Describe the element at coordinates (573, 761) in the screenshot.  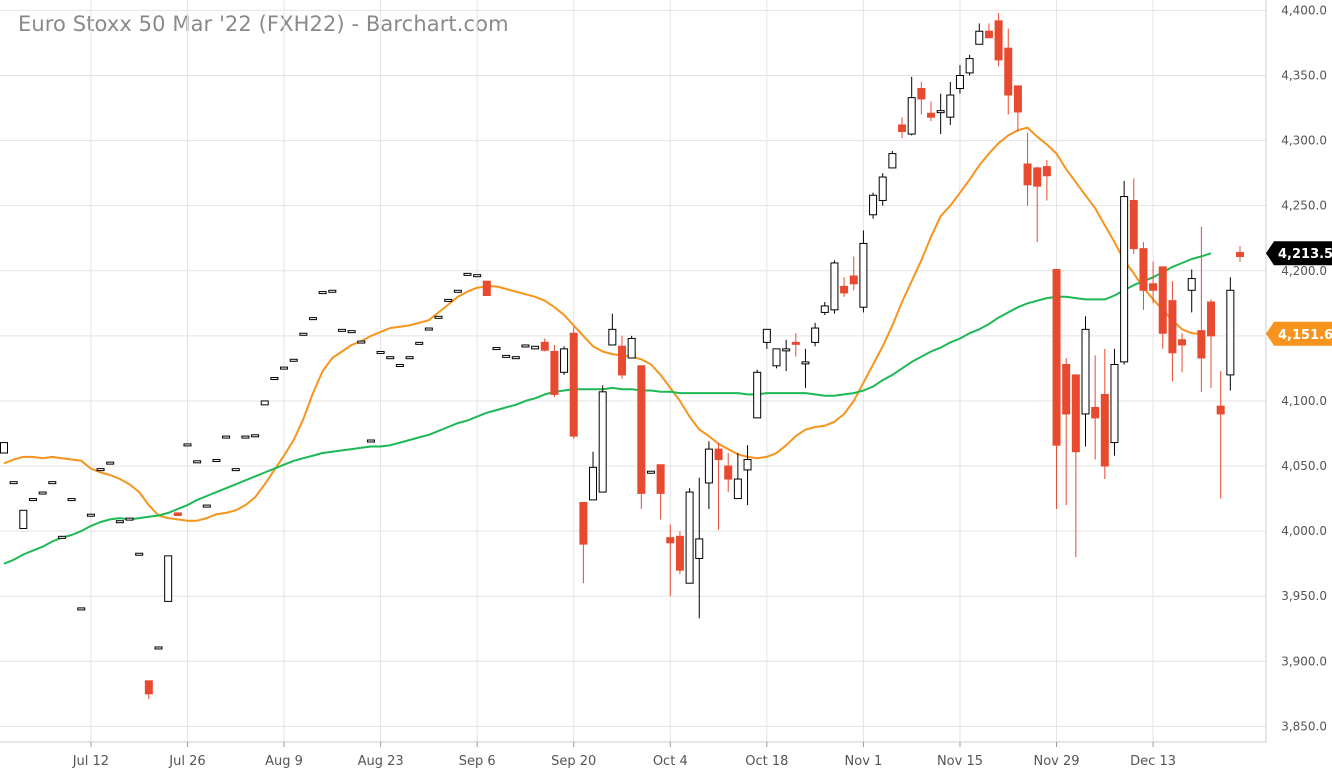
I see `x-tick-label: Sep 20` at that location.